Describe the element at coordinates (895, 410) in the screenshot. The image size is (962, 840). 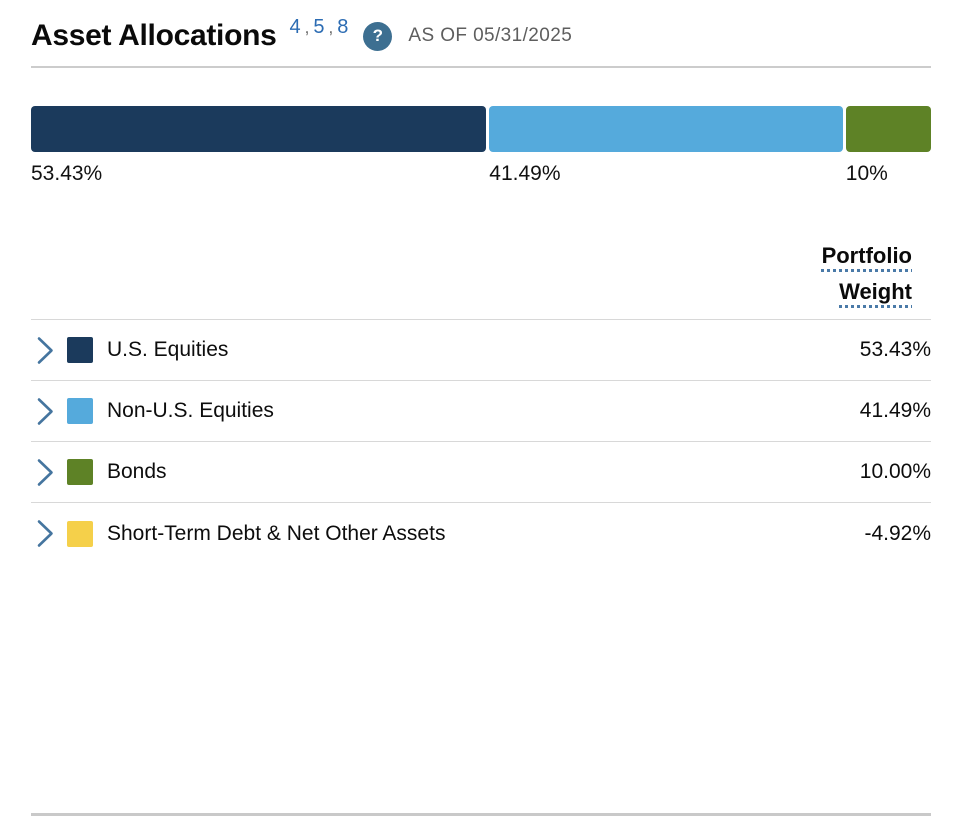
I see `row-weight-value: 41.49%` at that location.